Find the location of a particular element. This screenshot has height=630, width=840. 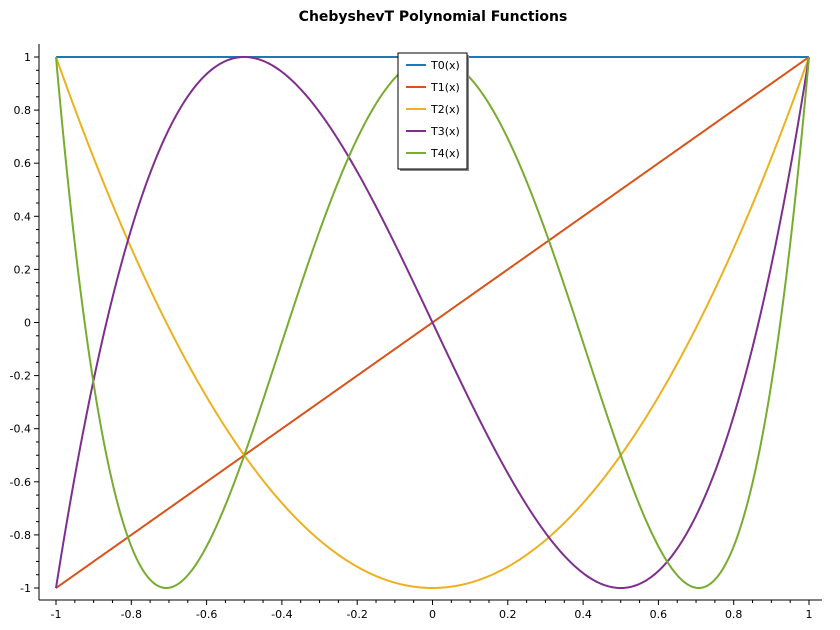

legend-box is located at coordinates (432, 111).